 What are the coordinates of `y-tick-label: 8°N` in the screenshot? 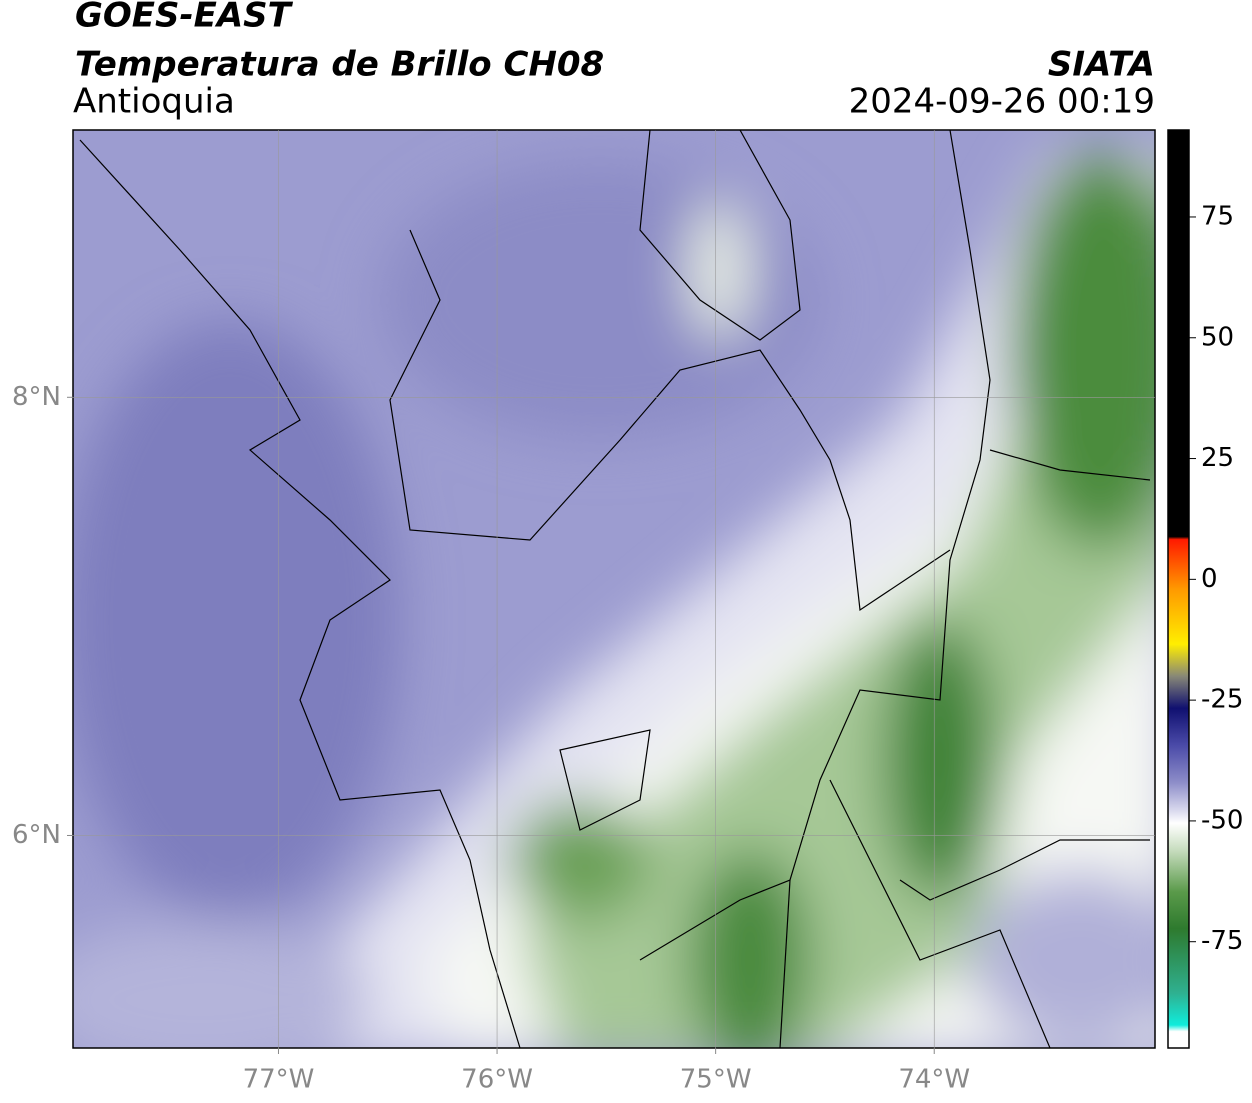 It's located at (36, 397).